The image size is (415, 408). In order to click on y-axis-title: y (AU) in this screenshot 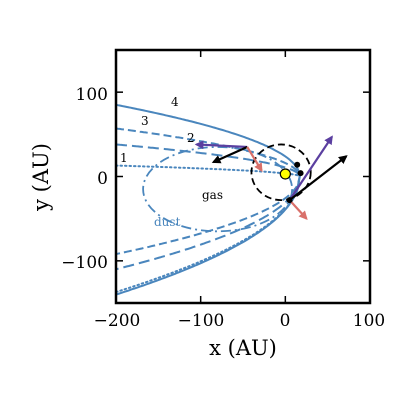, I will do `click(41, 177)`.